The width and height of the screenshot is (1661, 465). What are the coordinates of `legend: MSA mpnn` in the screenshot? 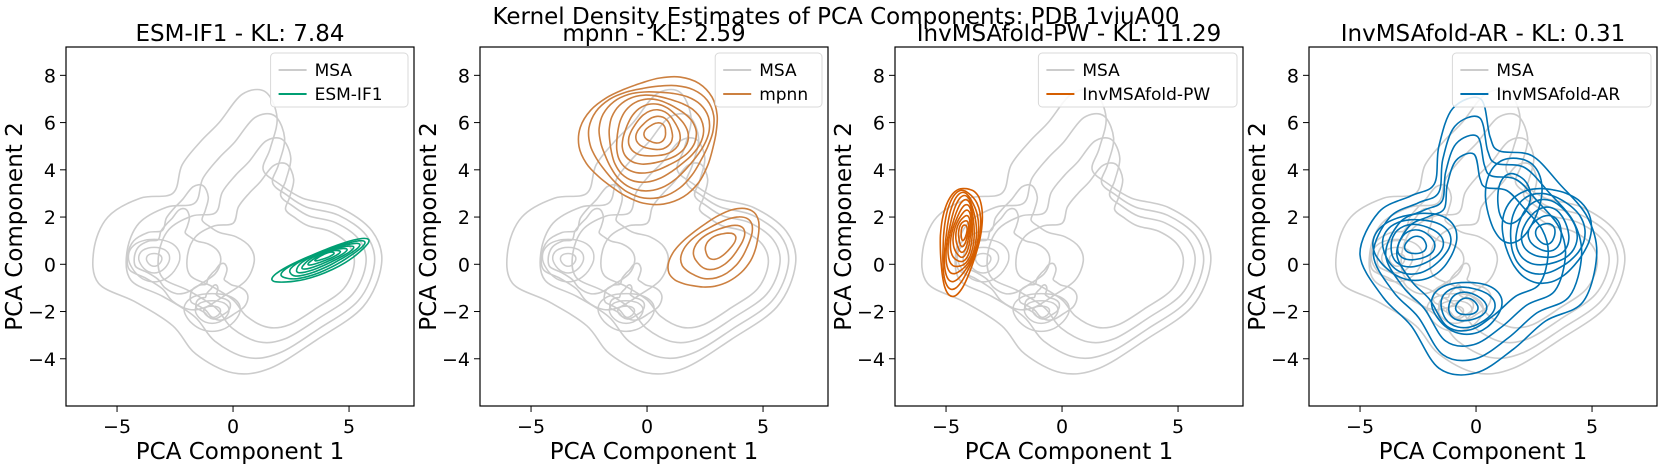 It's located at (768, 80).